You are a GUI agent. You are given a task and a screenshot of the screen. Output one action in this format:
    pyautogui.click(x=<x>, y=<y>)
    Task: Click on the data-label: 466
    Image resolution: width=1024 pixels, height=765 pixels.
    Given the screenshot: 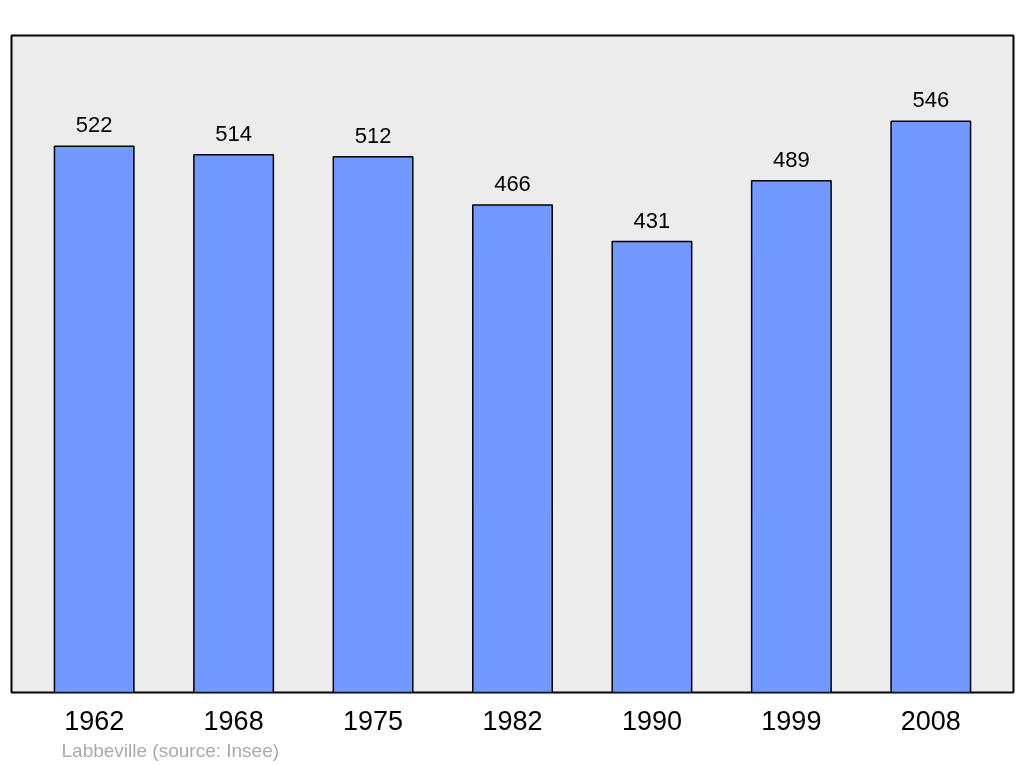 What is the action you would take?
    pyautogui.click(x=512, y=183)
    